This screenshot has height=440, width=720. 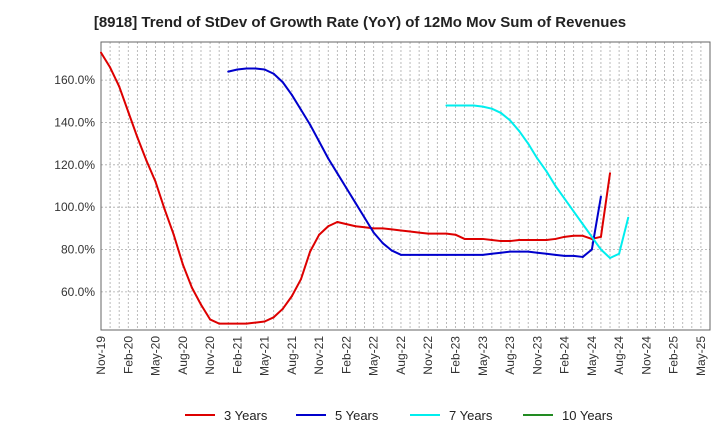 What do you see at coordinates (74, 207) in the screenshot?
I see `y-tick-label: 100.0%` at bounding box center [74, 207].